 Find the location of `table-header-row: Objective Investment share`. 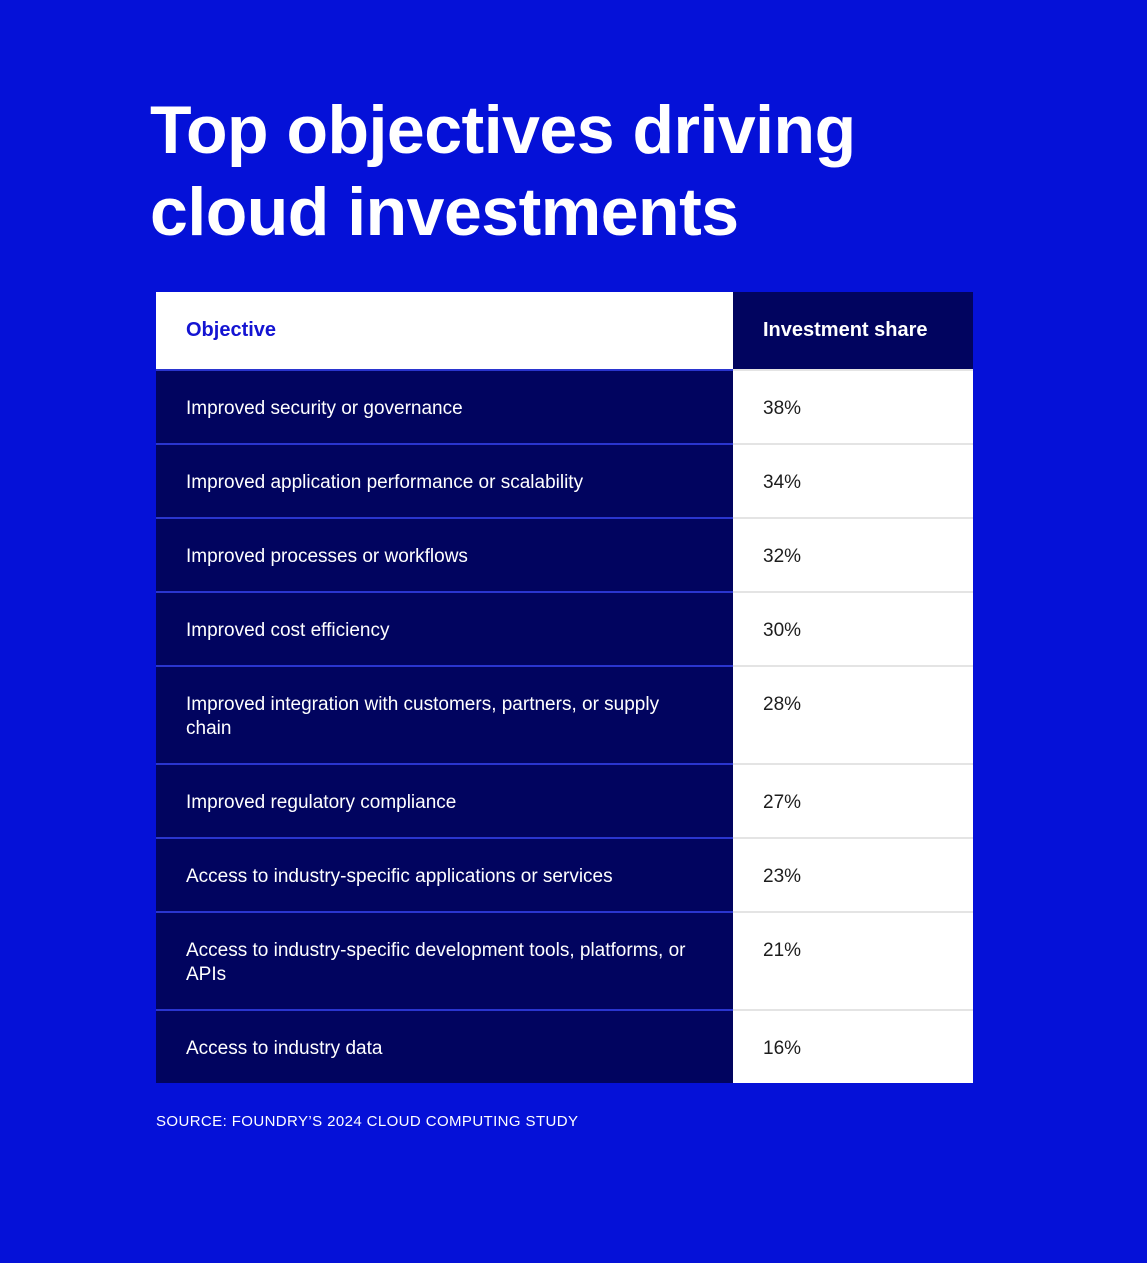

table-header-row: Objective Investment share is located at coordinates (564, 330).